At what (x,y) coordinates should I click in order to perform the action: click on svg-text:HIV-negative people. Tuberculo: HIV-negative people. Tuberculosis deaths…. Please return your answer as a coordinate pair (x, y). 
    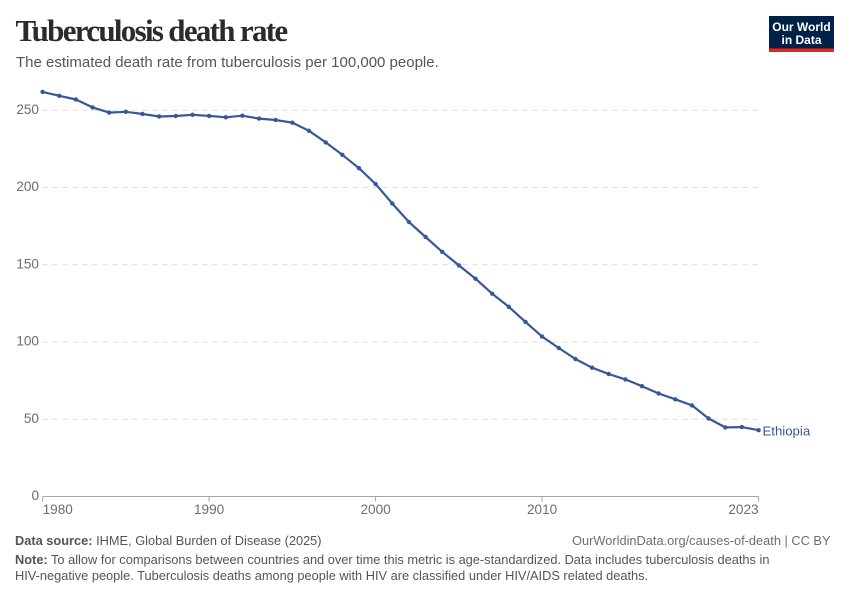
    Looking at the image, I should click on (331, 575).